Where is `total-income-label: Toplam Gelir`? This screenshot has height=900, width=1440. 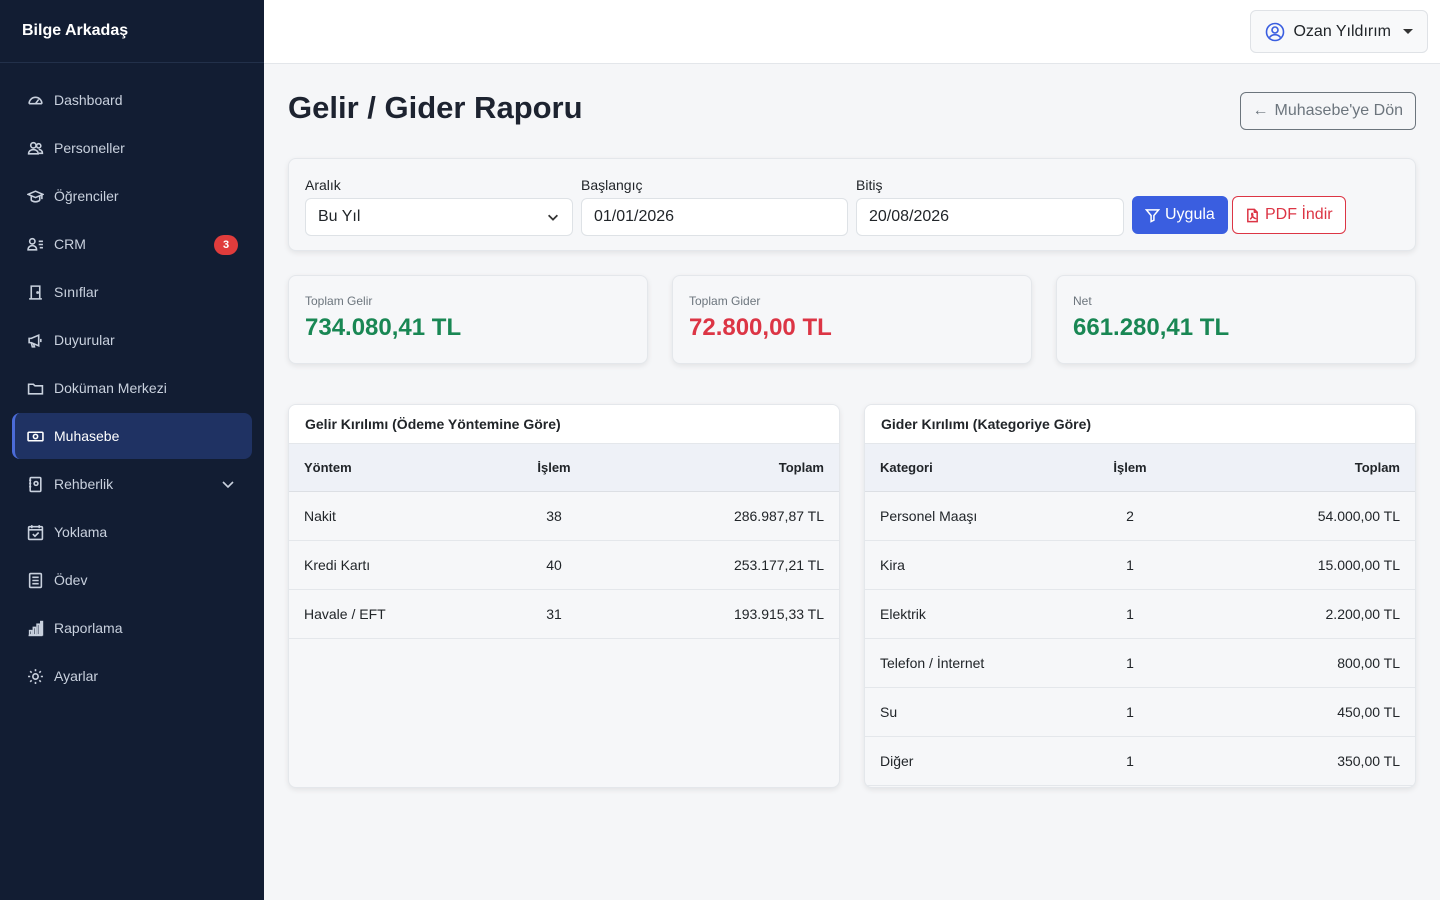 total-income-label: Toplam Gelir is located at coordinates (339, 301).